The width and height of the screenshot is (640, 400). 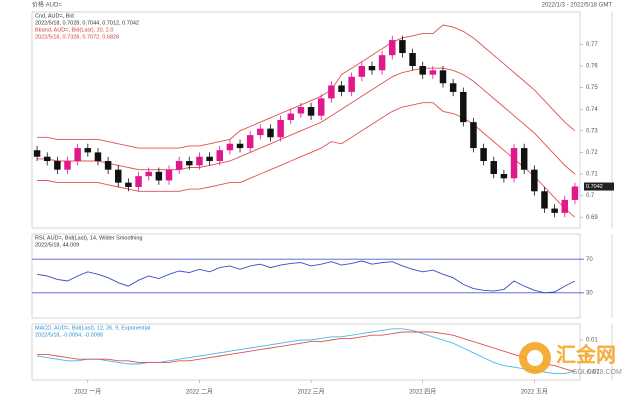 What do you see at coordinates (592, 218) in the screenshot?
I see `y-tick-label: 0.69` at bounding box center [592, 218].